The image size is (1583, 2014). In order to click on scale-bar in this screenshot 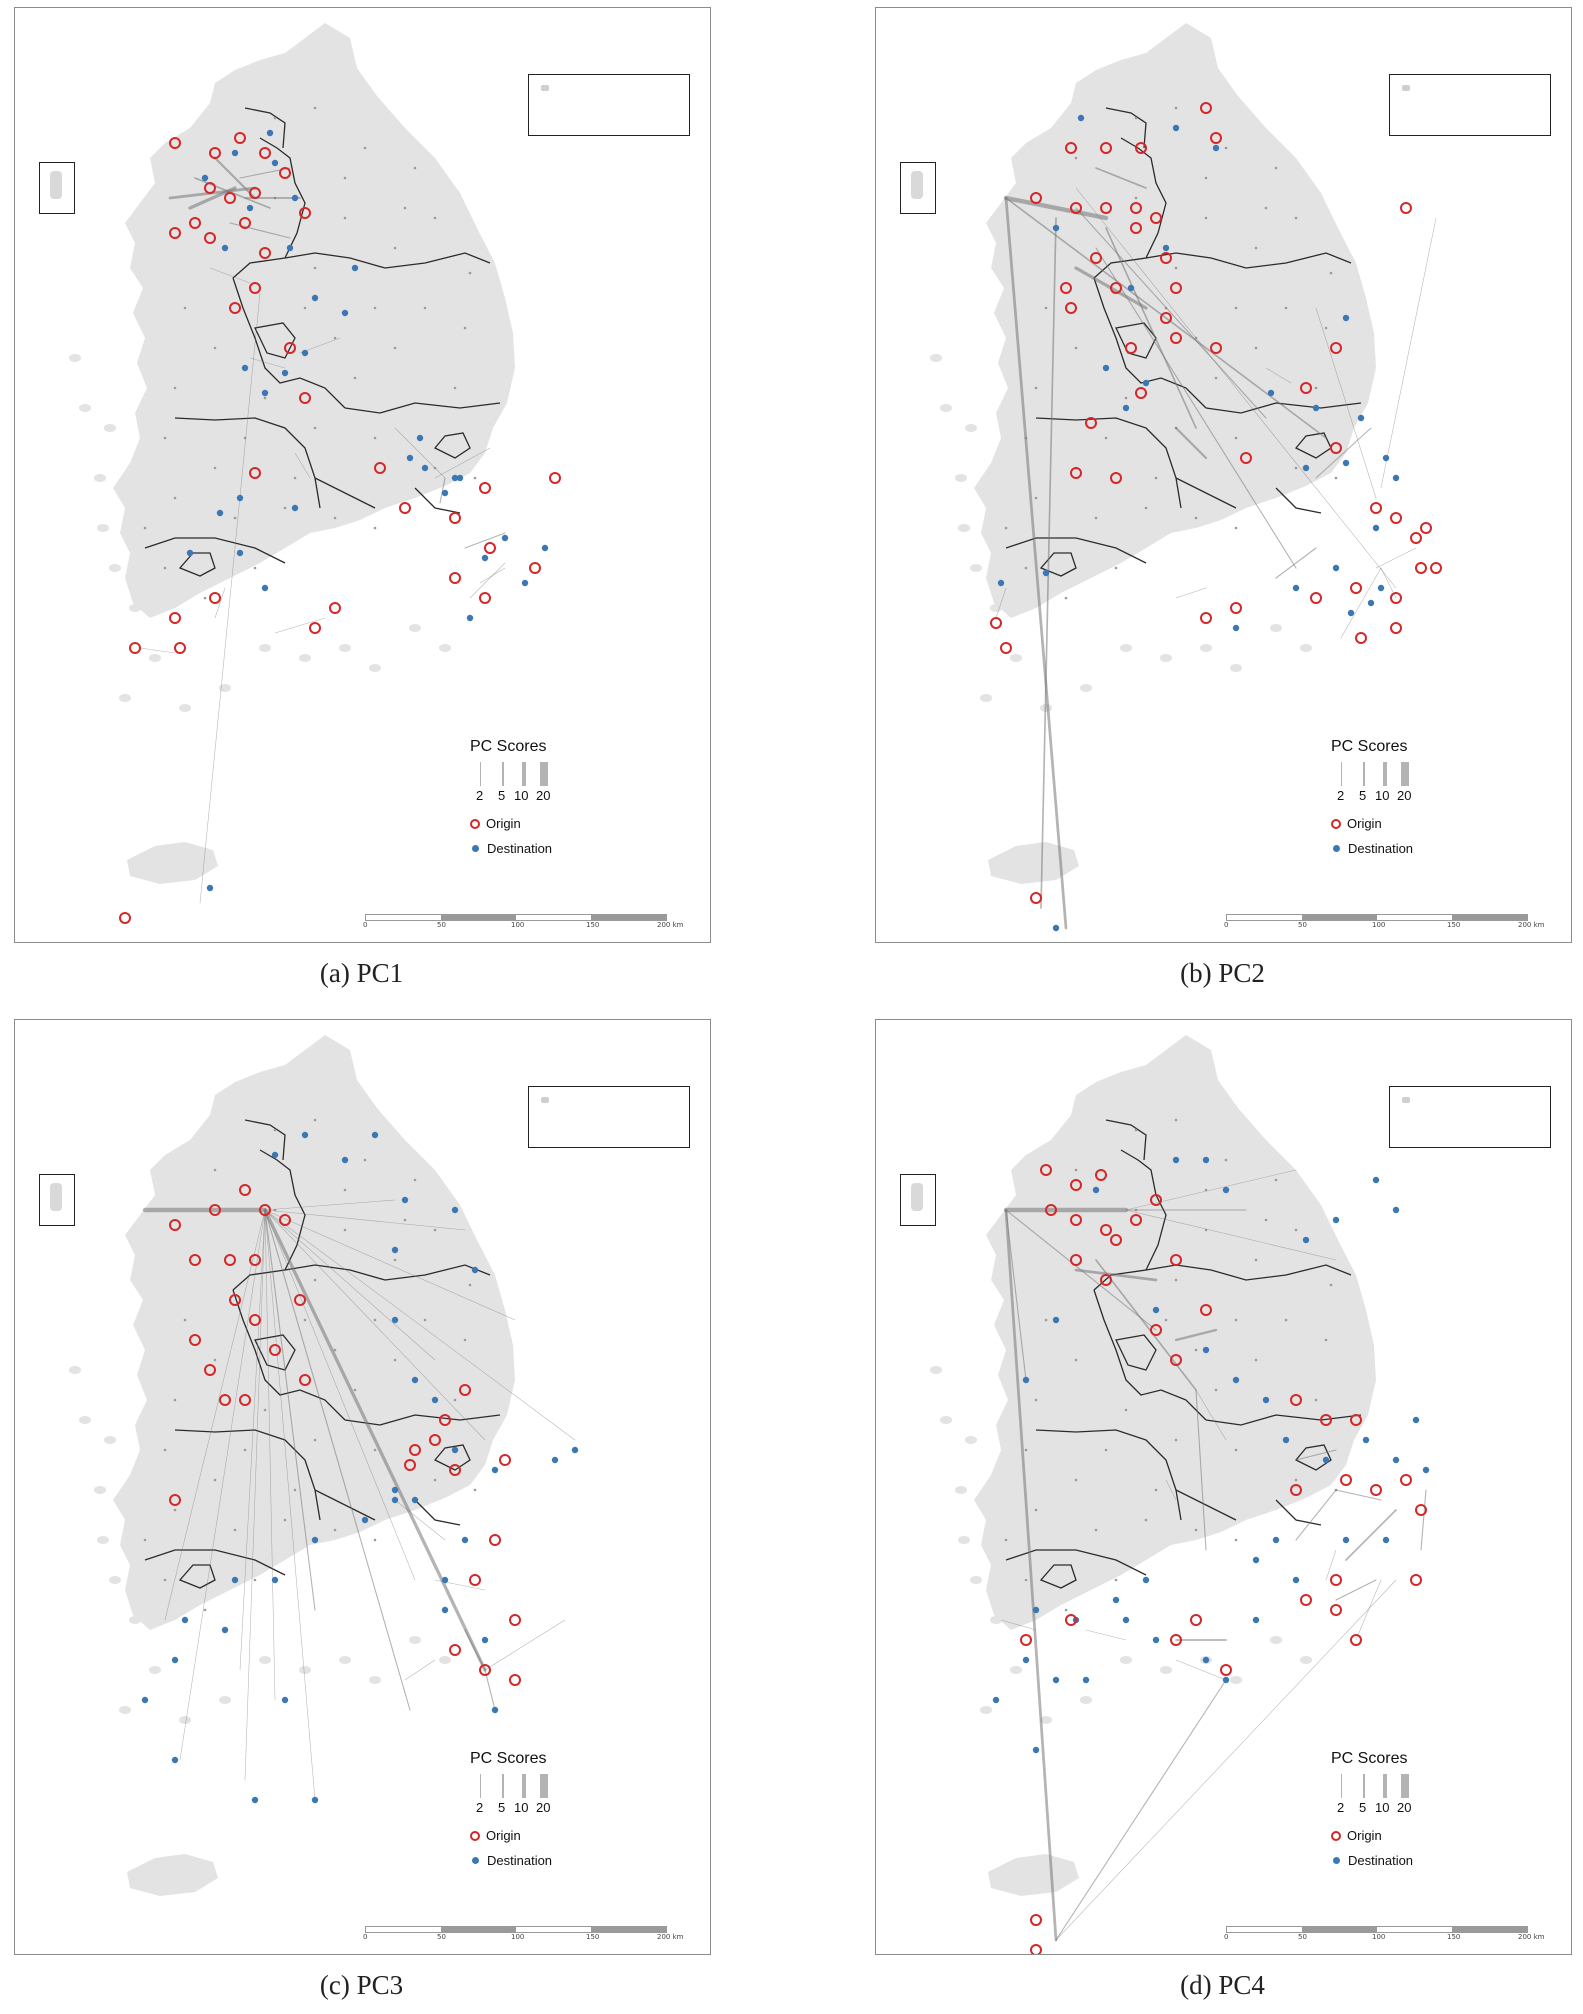, I will do `click(516, 1929)`.